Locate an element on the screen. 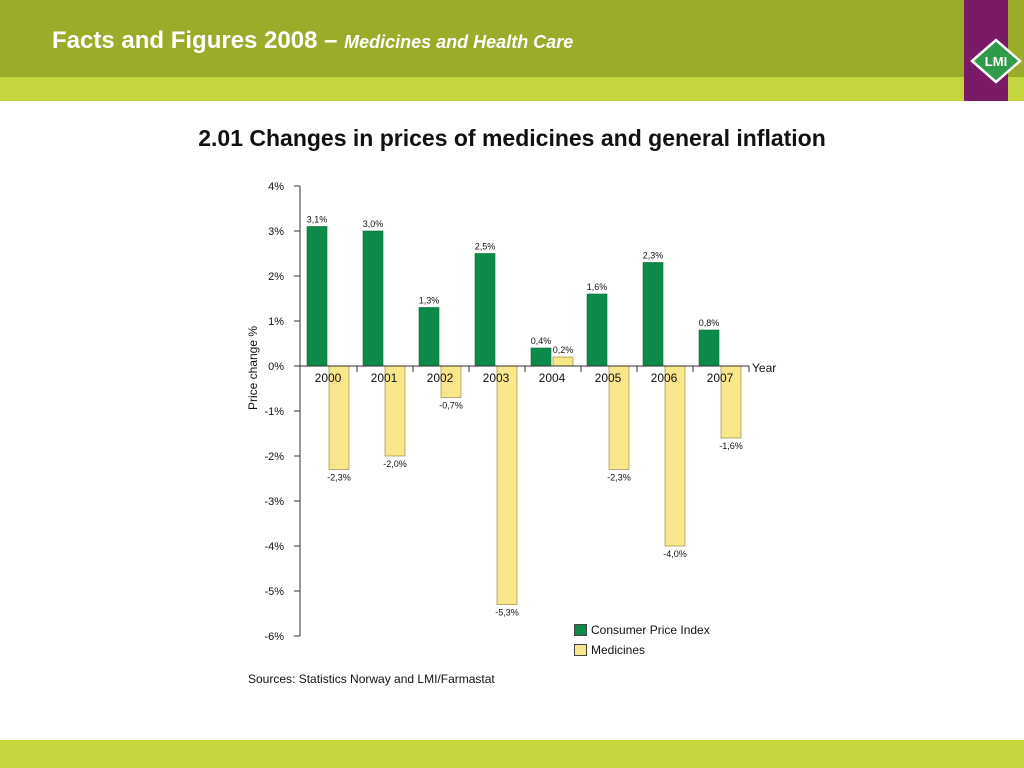  medicines-data-label: 0,2% is located at coordinates (563, 350).